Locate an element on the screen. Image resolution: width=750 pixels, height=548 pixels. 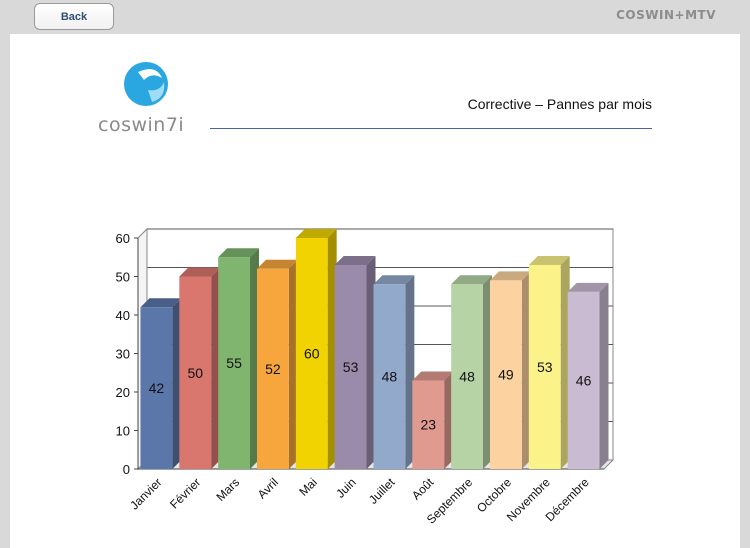
x-tick-label: Janvier is located at coordinates (145, 493).